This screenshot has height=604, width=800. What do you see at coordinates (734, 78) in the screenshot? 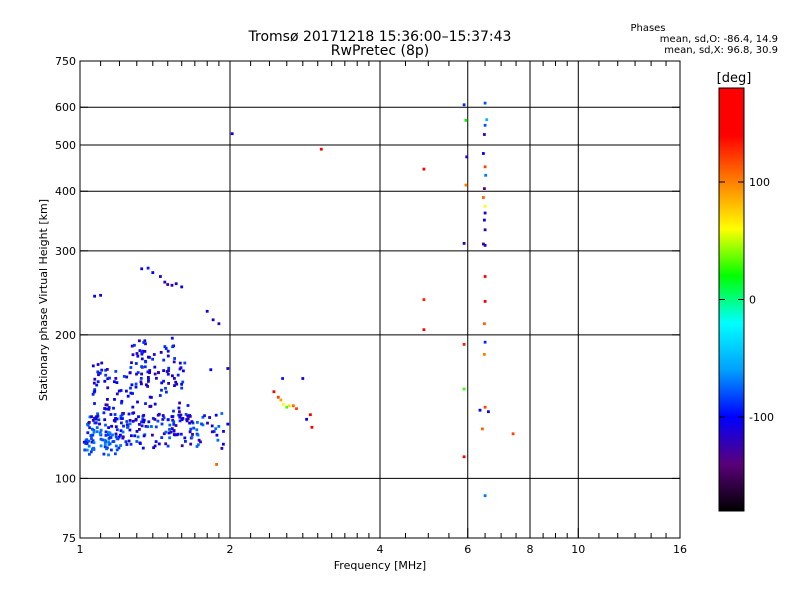
I see `colorbar-label: [deg]` at bounding box center [734, 78].